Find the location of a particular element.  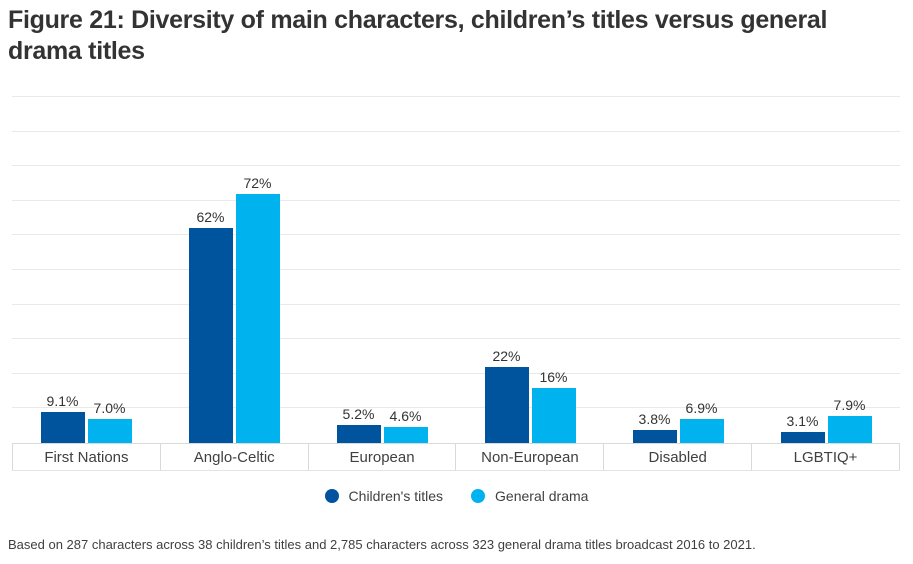

value-label: 16% is located at coordinates (553, 376).